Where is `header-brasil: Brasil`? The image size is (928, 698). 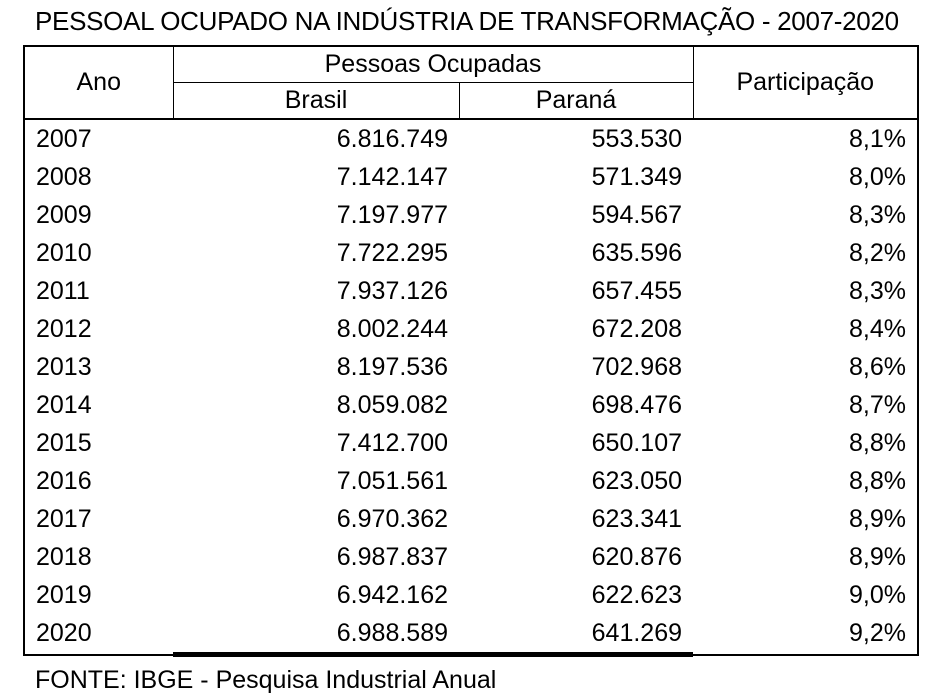 header-brasil: Brasil is located at coordinates (316, 101).